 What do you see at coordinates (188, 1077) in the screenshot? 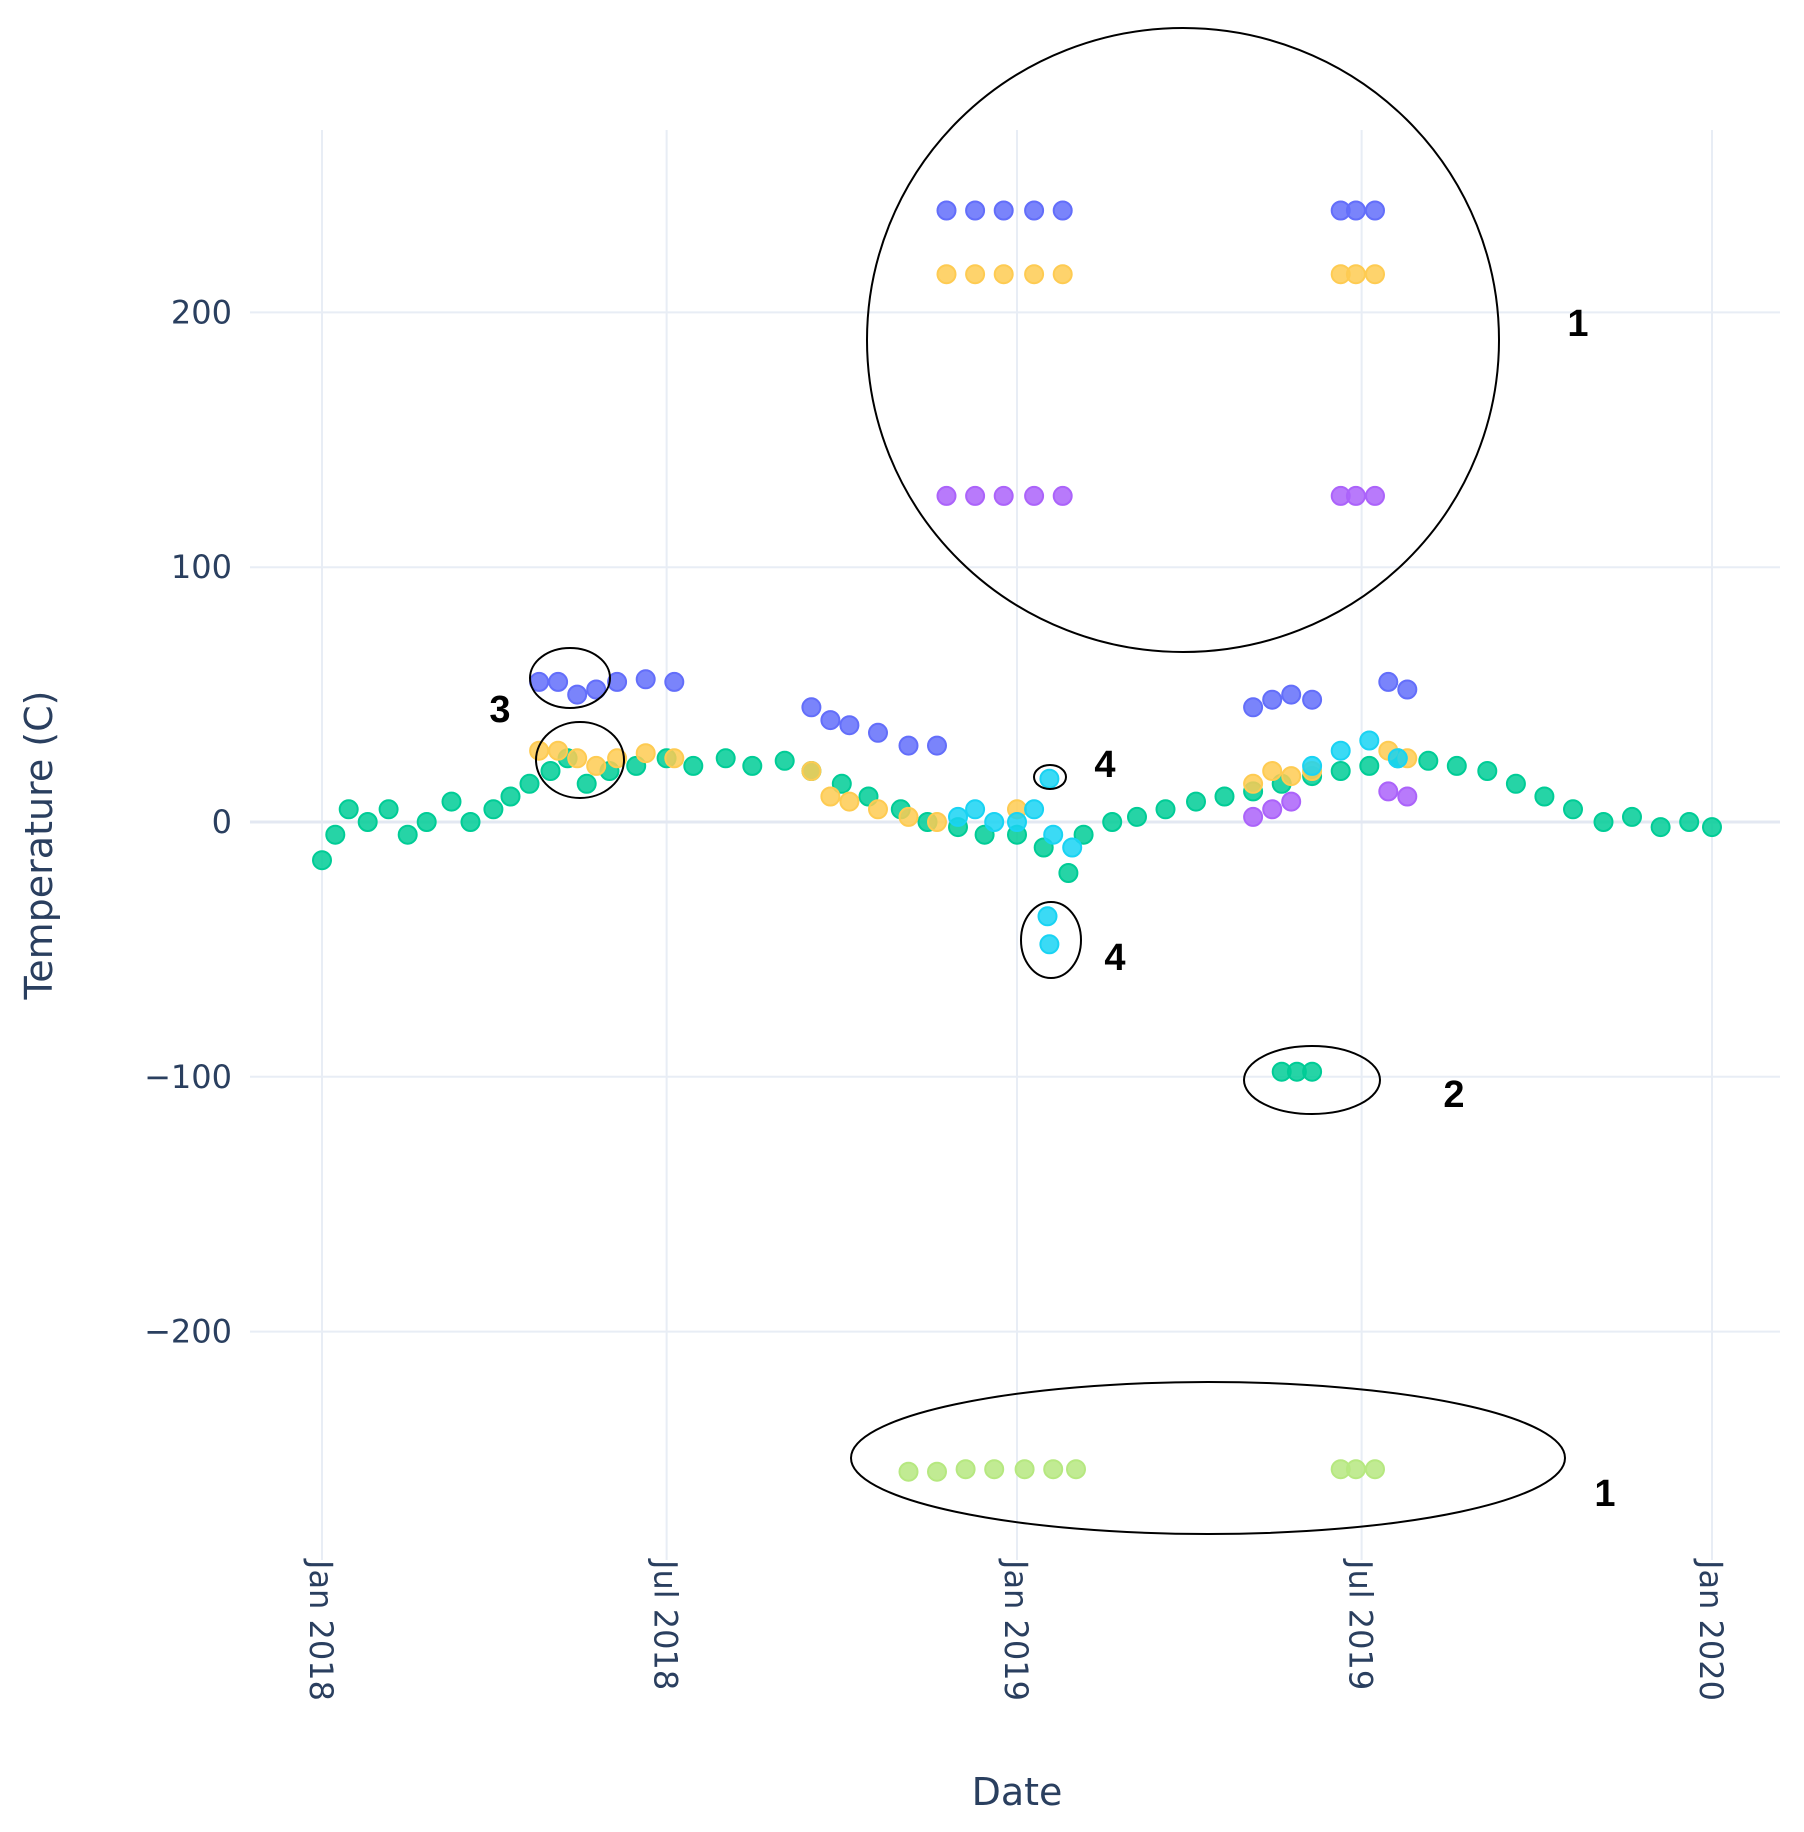
I see `y-tick-label: −100` at bounding box center [188, 1077].